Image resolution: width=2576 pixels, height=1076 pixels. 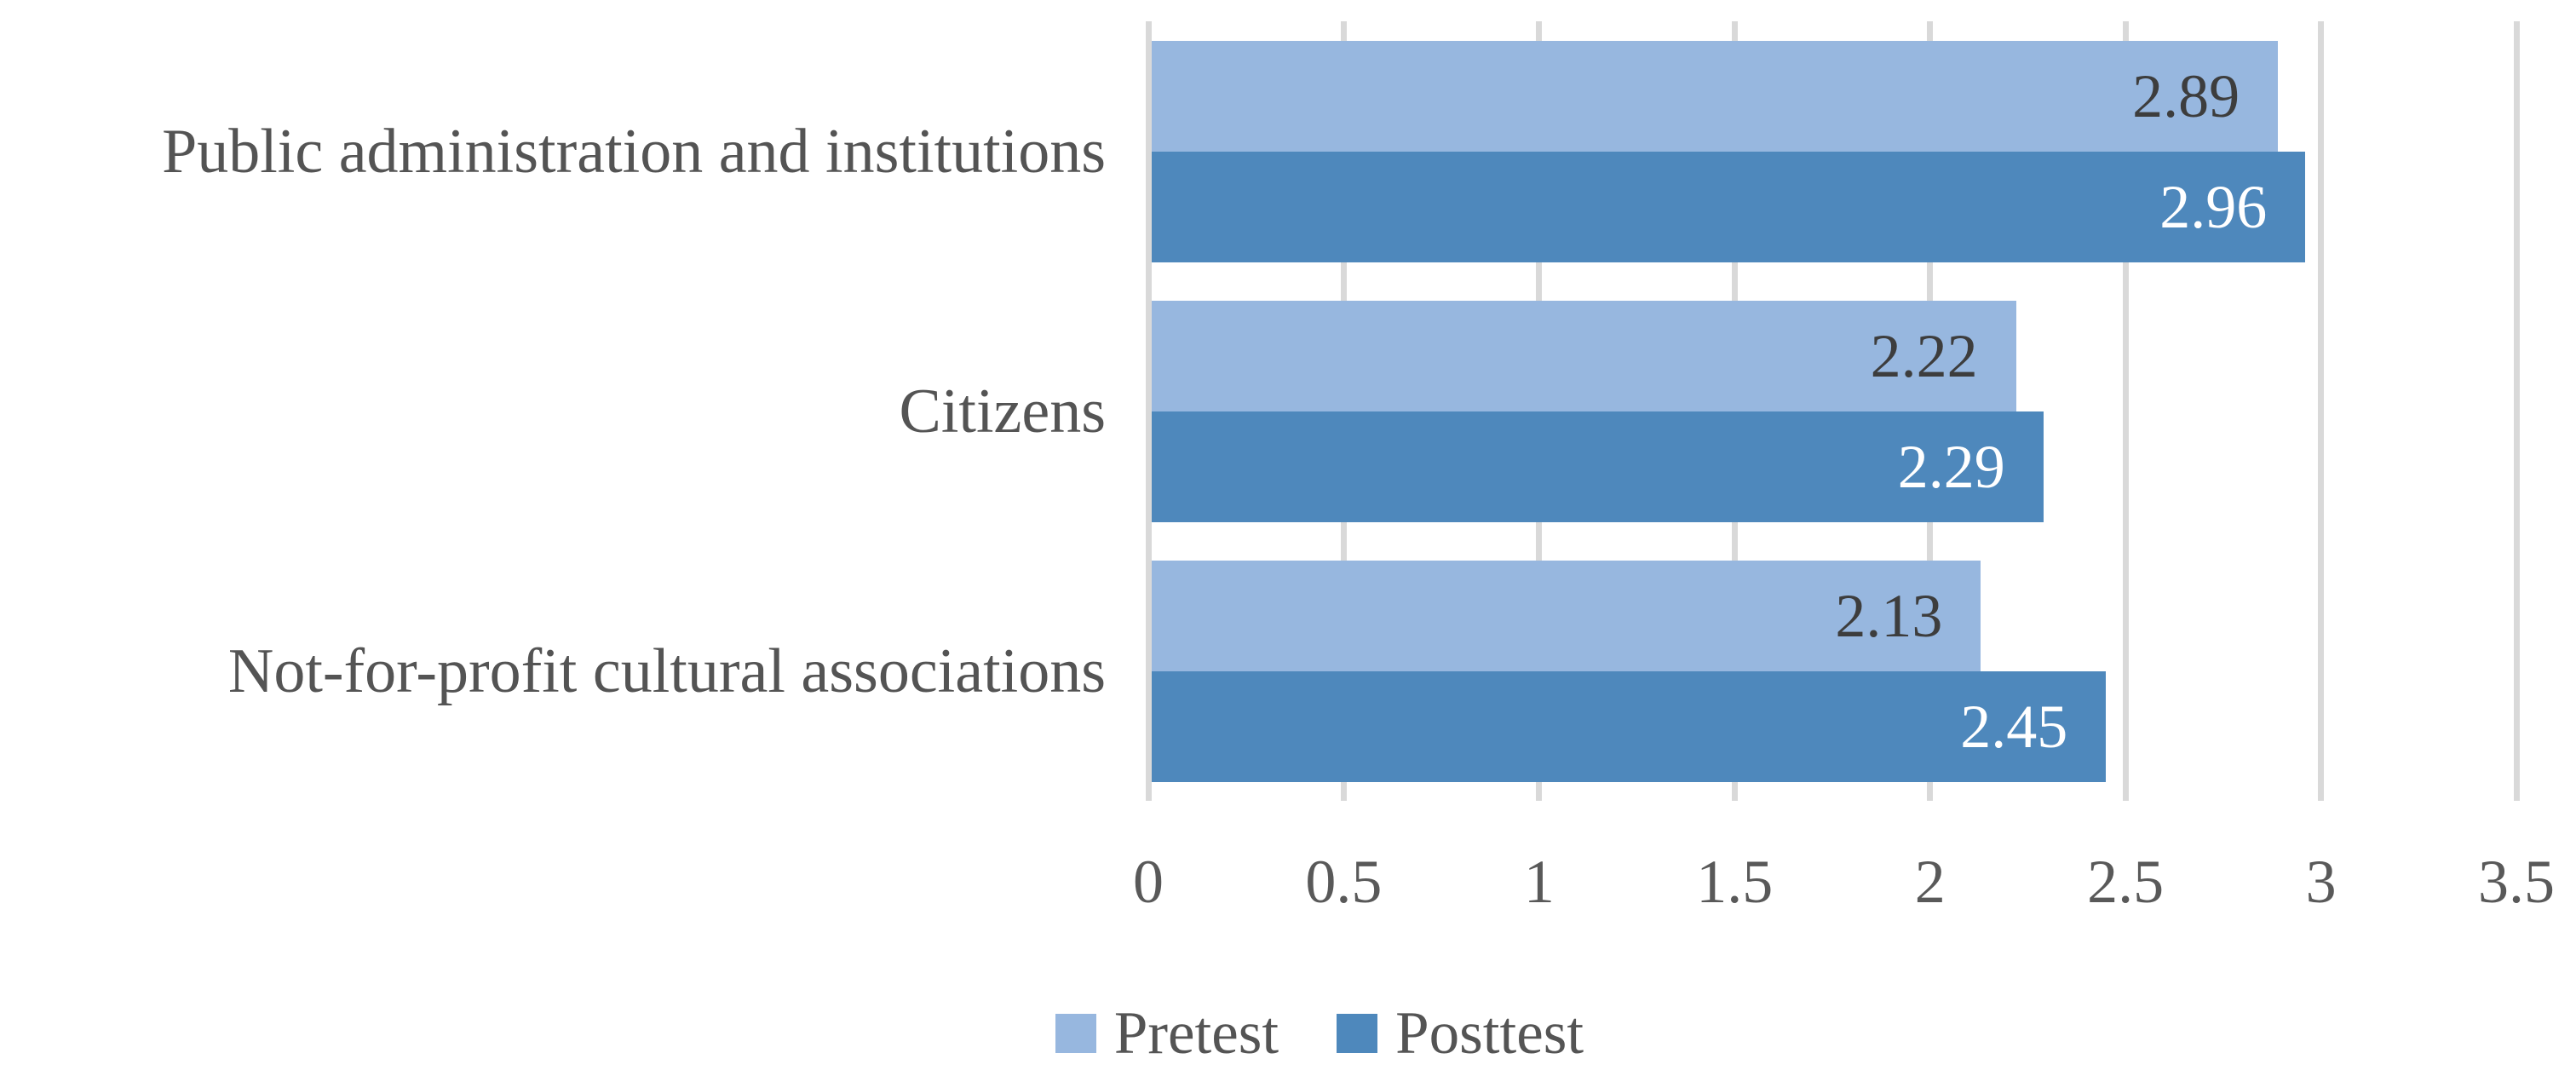 What do you see at coordinates (1889, 615) in the screenshot?
I see `data-label: 2.13` at bounding box center [1889, 615].